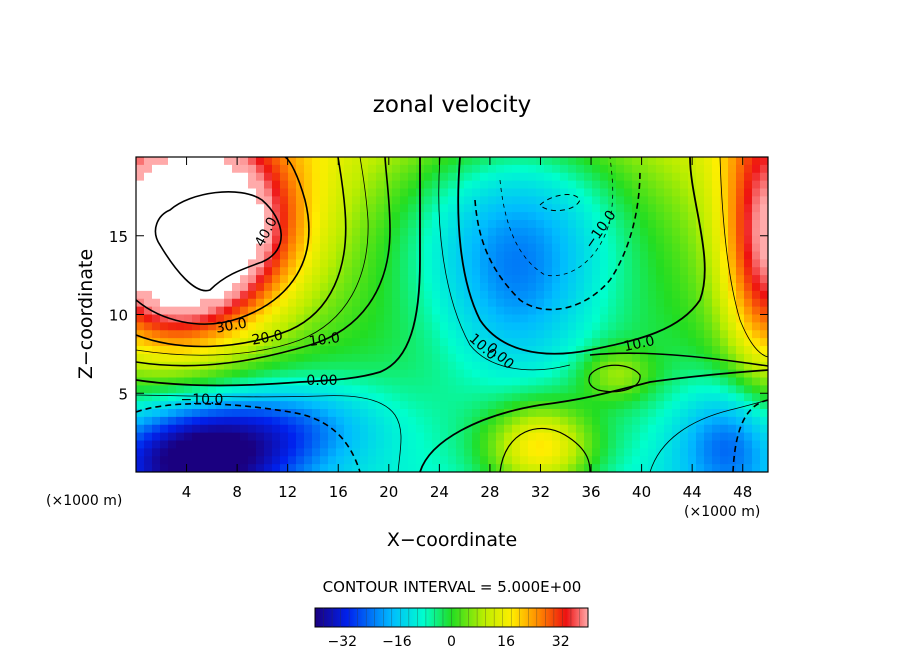  Describe the element at coordinates (123, 394) in the screenshot. I see `y-tick-label: 5` at that location.